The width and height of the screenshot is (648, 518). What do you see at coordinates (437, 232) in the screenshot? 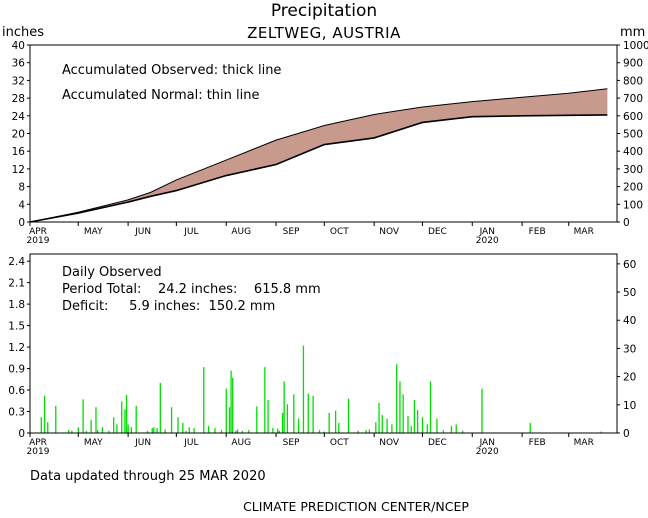
I see `top-month-label: DEC` at bounding box center [437, 232].